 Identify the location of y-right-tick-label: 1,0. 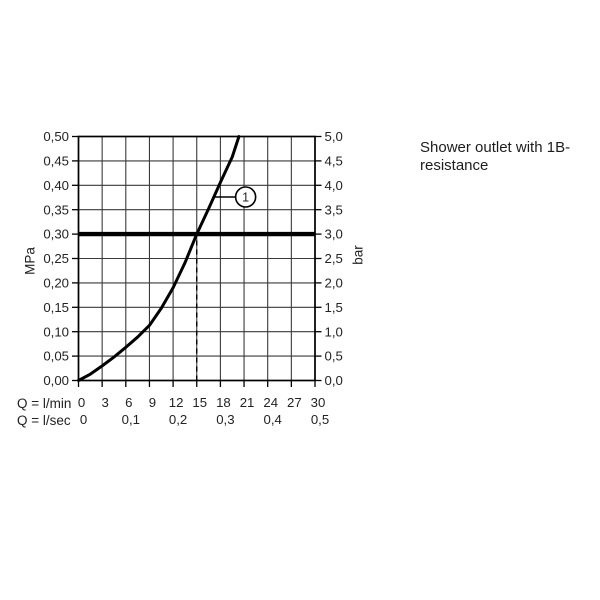
(334, 331).